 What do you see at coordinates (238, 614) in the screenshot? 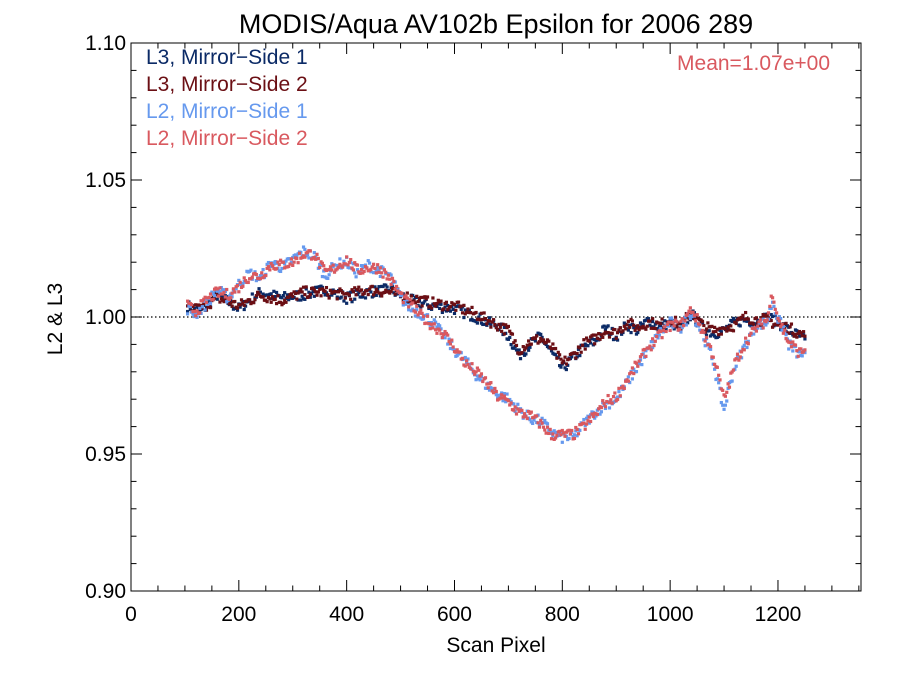
I see `x-tick-label: 200` at bounding box center [238, 614].